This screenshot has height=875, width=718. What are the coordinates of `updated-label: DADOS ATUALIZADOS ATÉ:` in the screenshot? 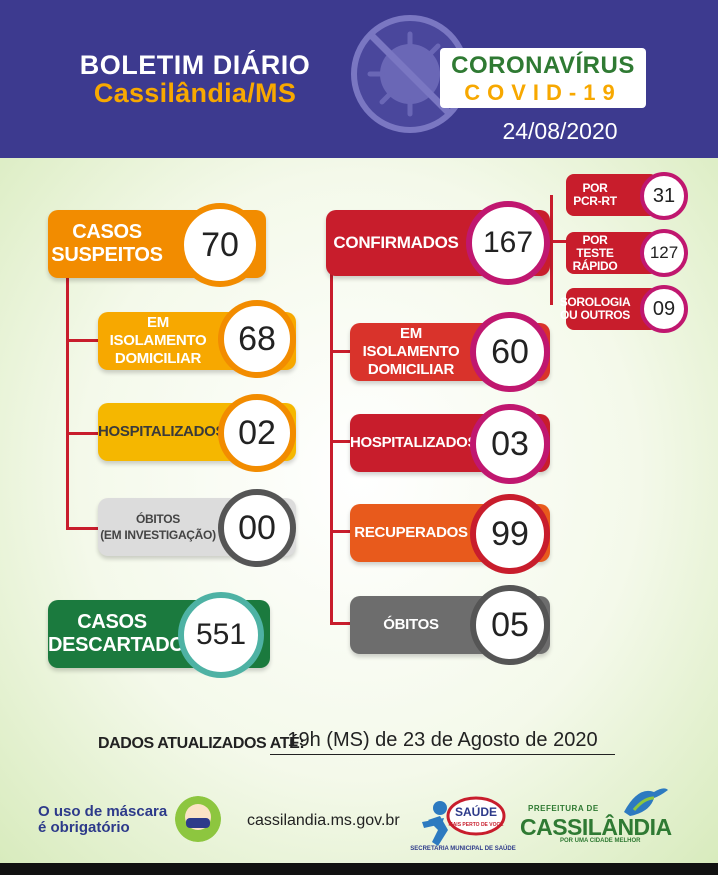 It's located at (201, 743).